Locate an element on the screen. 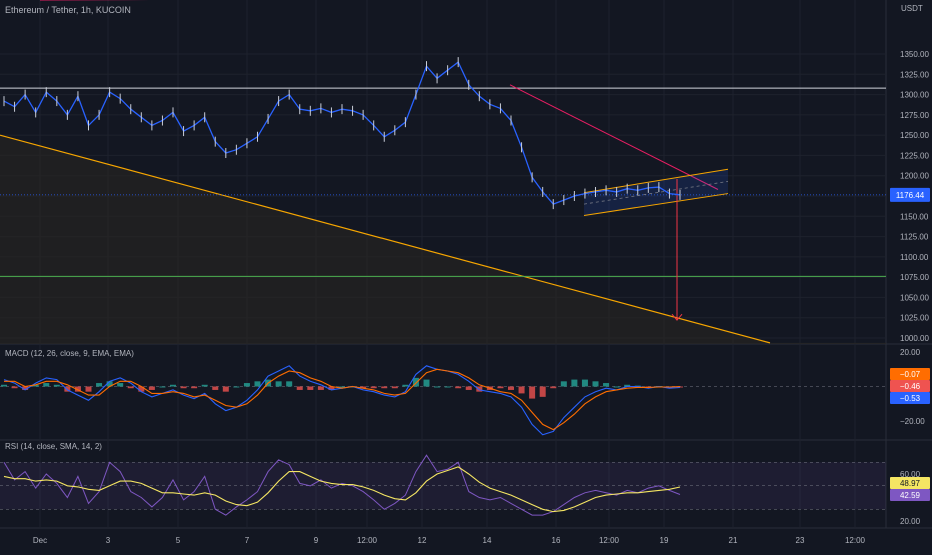 This screenshot has height=555, width=932. price-tick-label: 1150.00 is located at coordinates (914, 216).